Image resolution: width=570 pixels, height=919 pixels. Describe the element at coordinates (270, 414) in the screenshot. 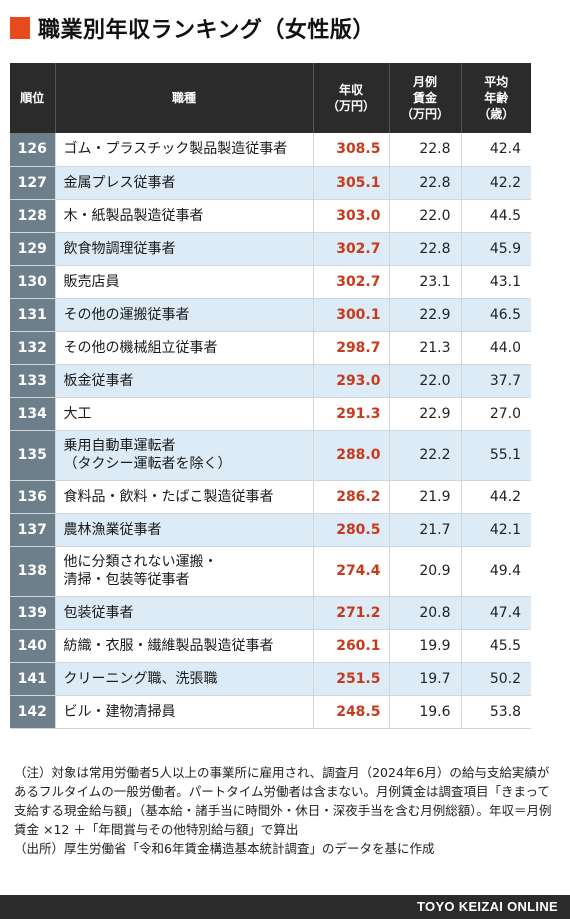

I see `table-row: 134 大工 291.3 22.9 27.0` at that location.